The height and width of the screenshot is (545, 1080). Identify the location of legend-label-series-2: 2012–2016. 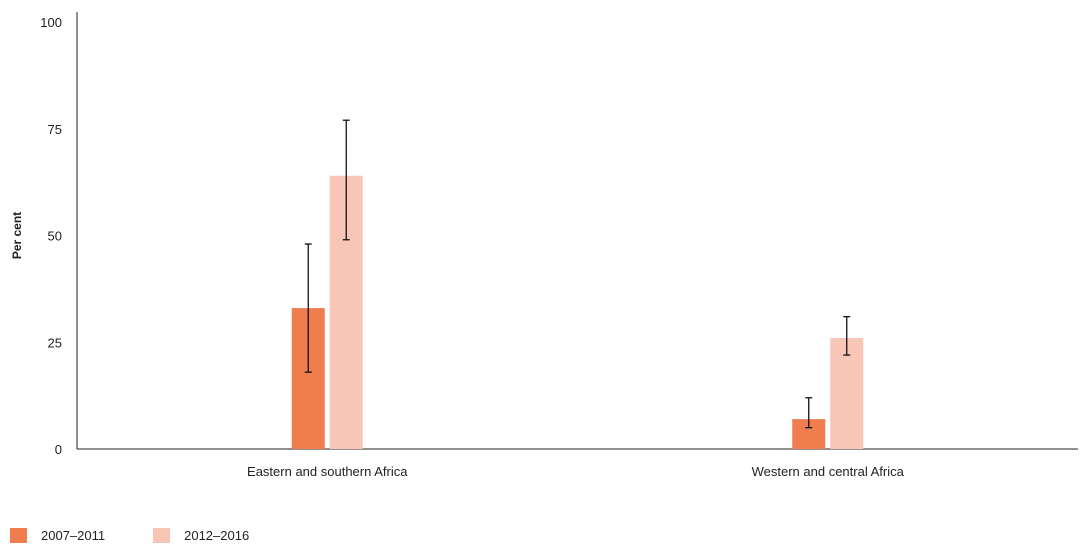
(217, 535).